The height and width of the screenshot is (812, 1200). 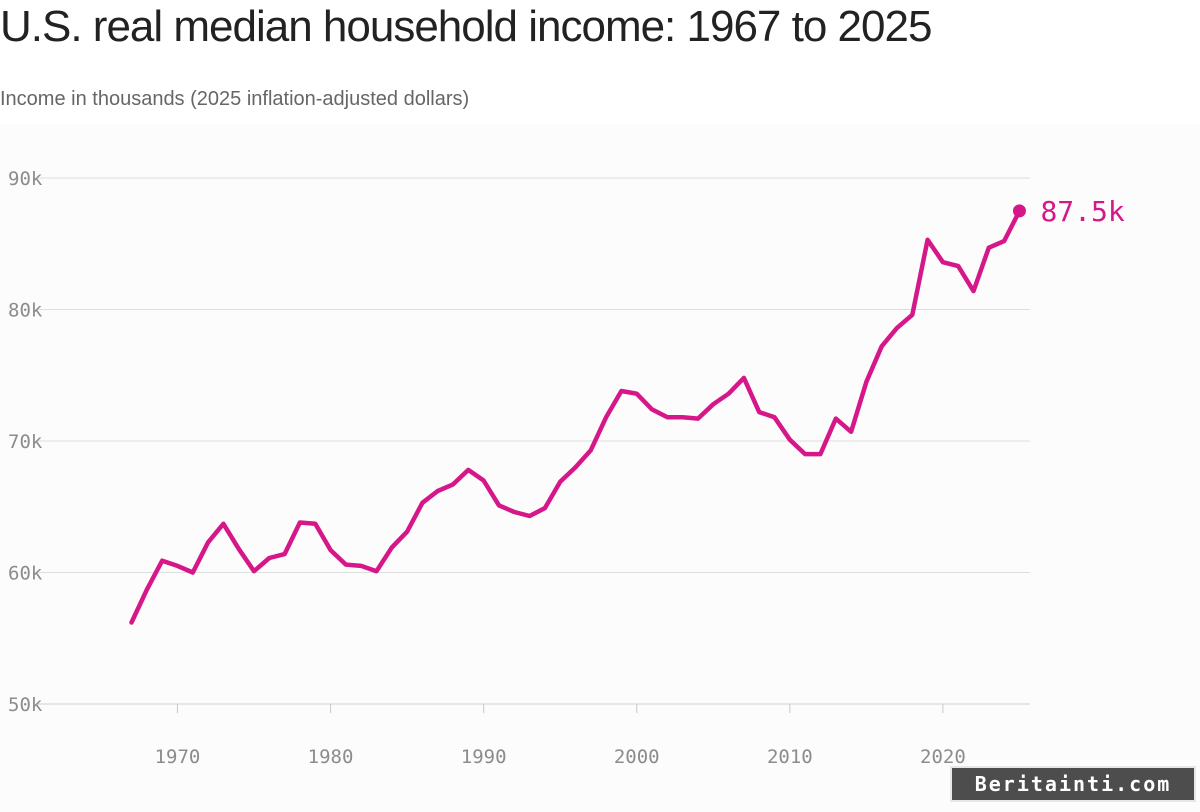 What do you see at coordinates (178, 757) in the screenshot?
I see `x-tick-label: 1970` at bounding box center [178, 757].